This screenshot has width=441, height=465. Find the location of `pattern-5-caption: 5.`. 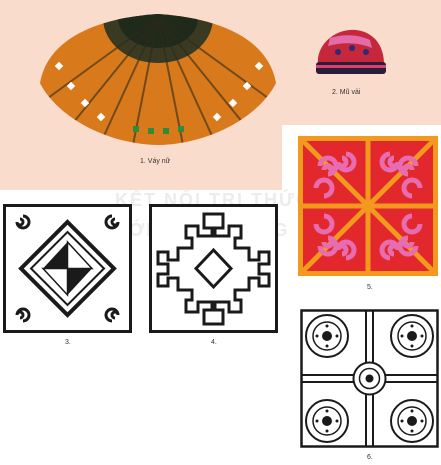

pattern-5-caption: 5. is located at coordinates (370, 287).